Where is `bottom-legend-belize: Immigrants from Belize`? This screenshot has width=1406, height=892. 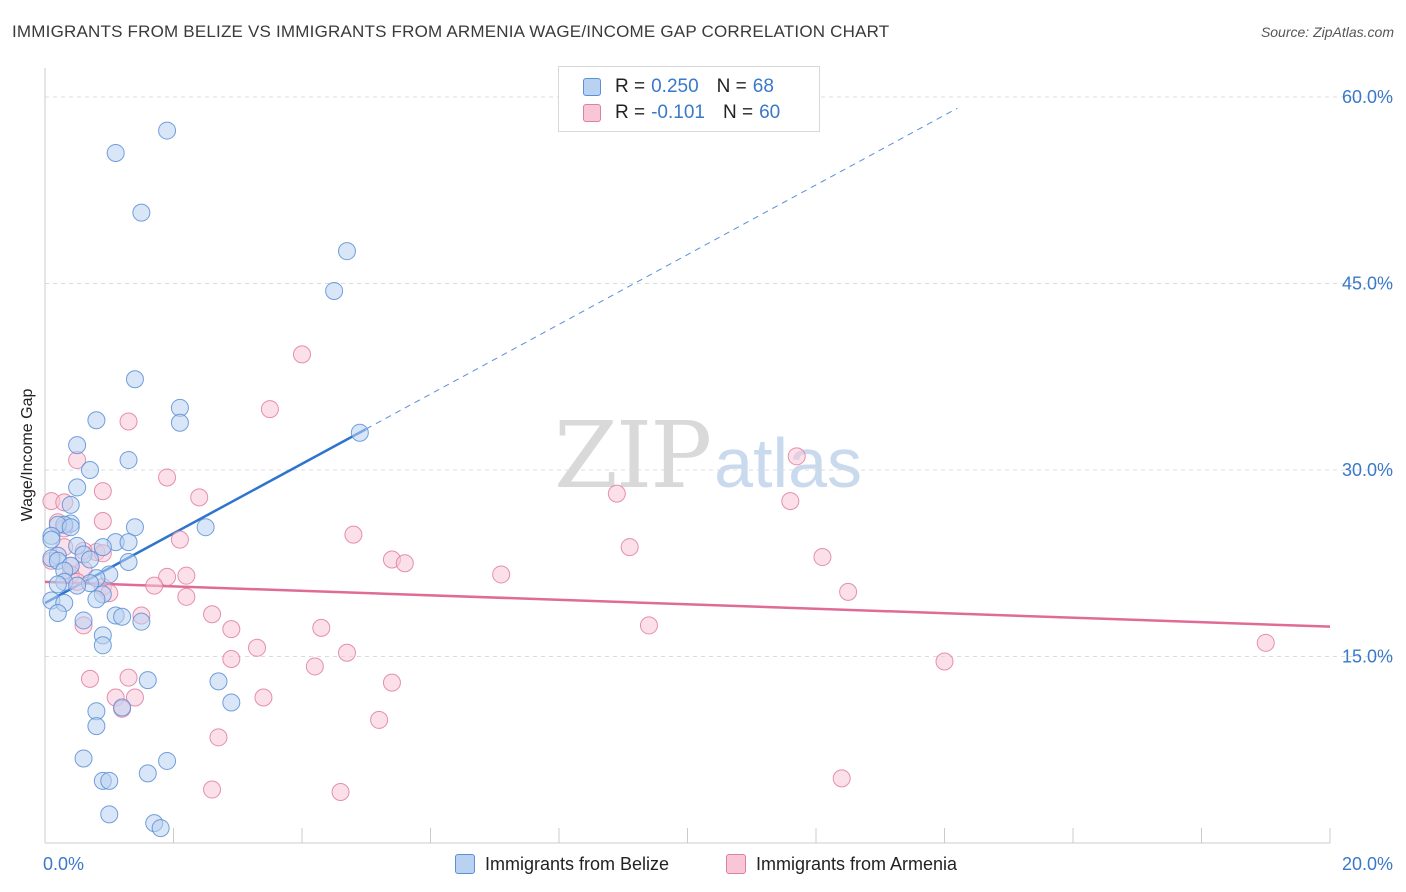
bottom-legend-belize: Immigrants from Belize is located at coordinates (562, 864).